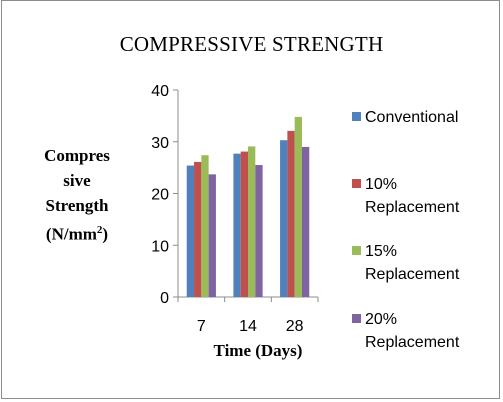 This screenshot has height=402, width=503. I want to click on y-tick-label: 20, so click(160, 195).